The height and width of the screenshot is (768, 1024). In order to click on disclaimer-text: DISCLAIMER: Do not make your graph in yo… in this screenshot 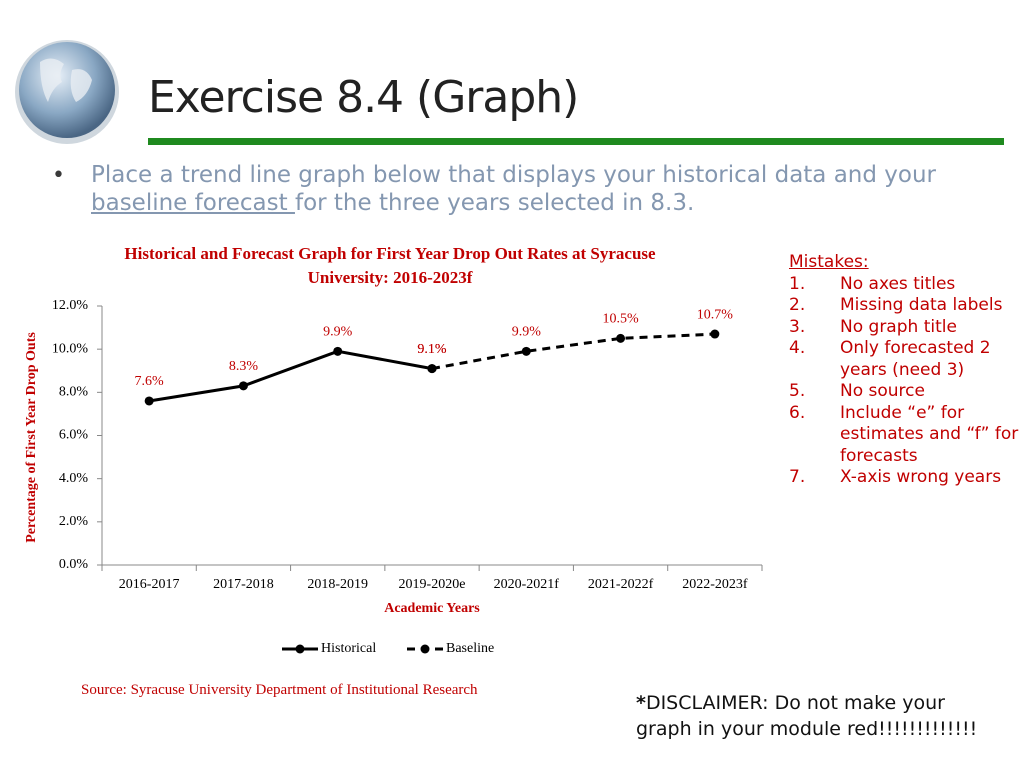, I will do `click(807, 716)`.